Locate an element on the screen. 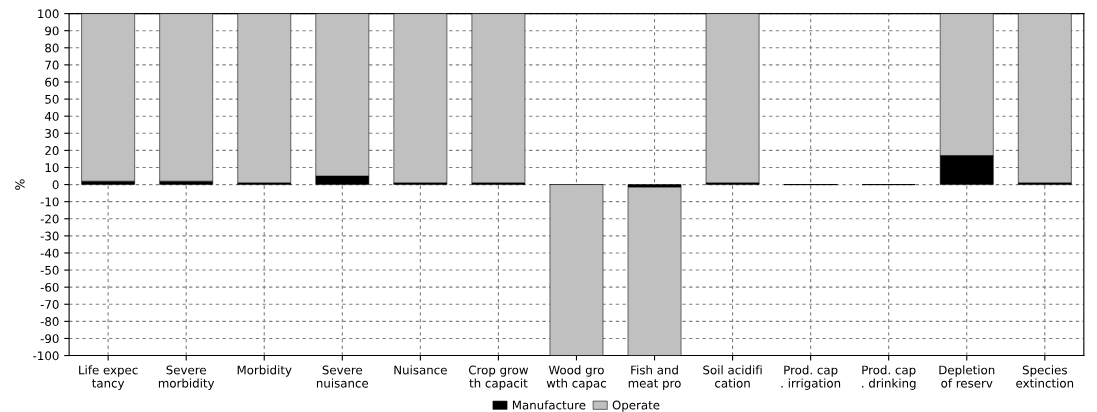 The height and width of the screenshot is (412, 1097). y-tick-label: 30 is located at coordinates (52, 133).